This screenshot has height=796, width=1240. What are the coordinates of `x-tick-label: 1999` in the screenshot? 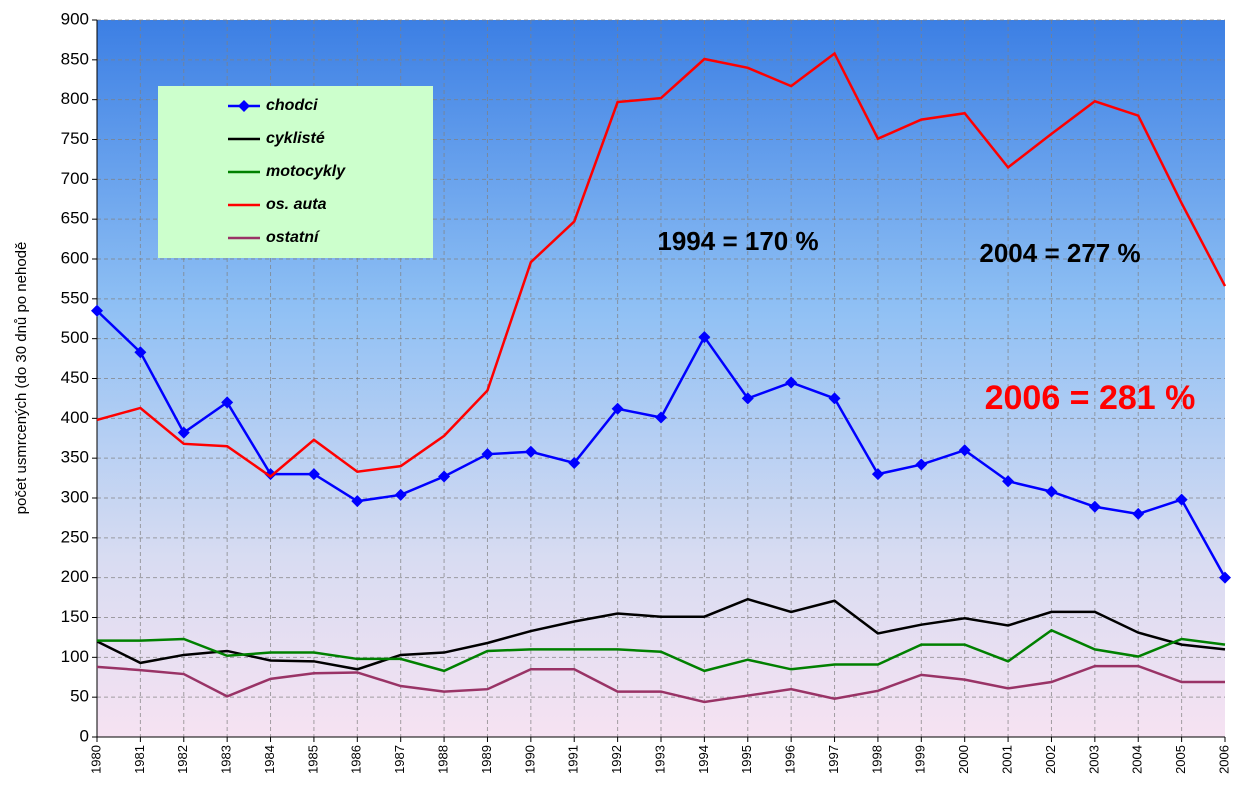 It's located at (920, 759).